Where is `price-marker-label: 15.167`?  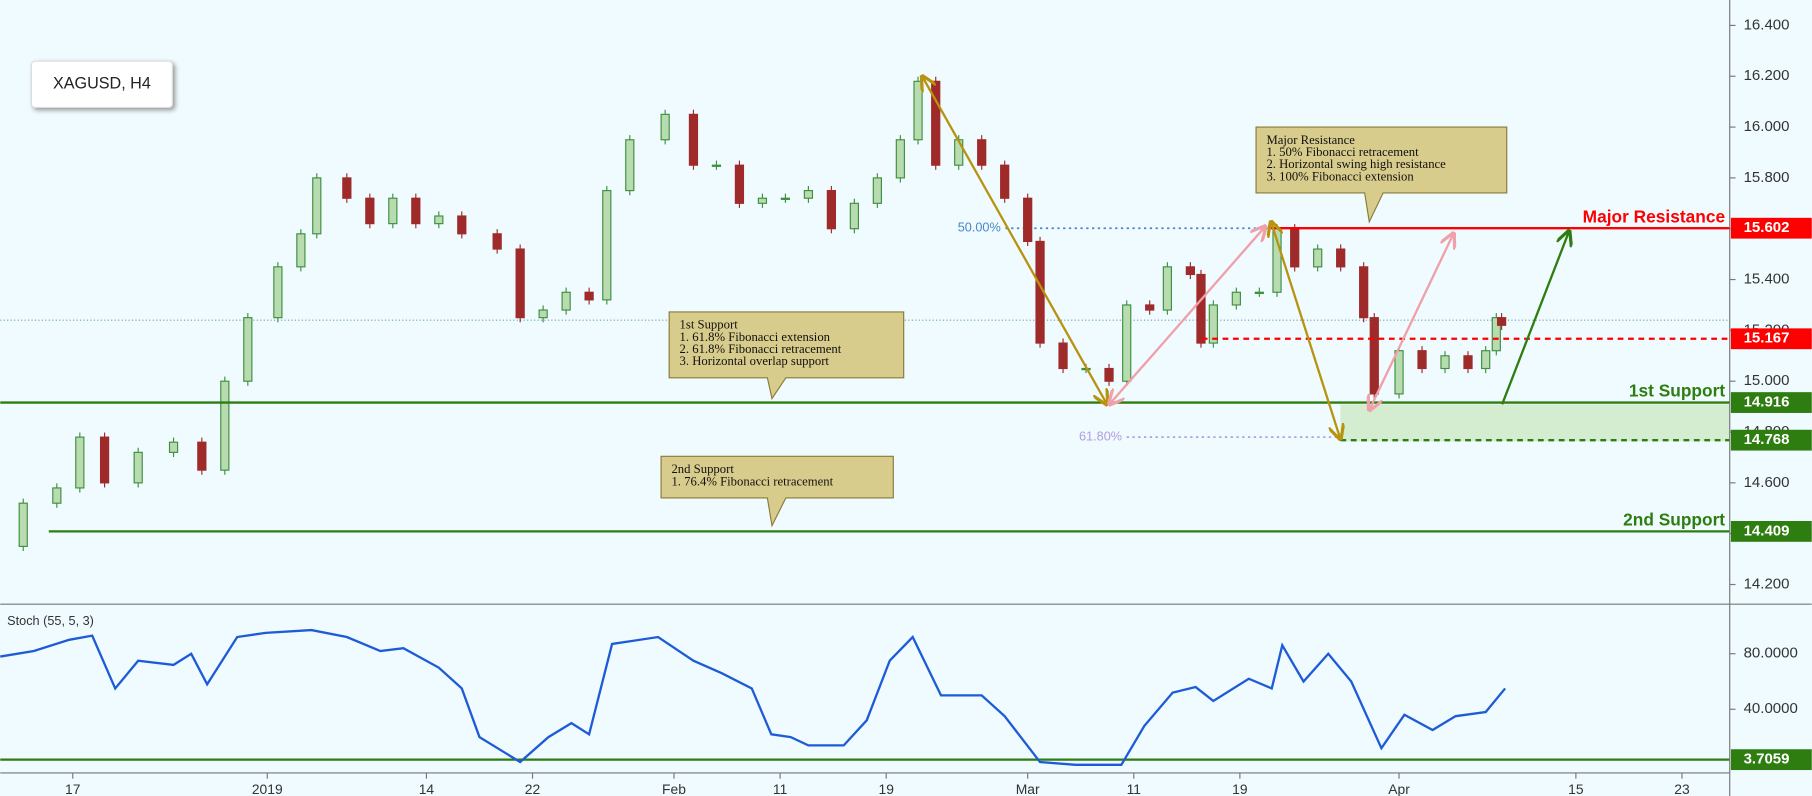
price-marker-label: 15.167 is located at coordinates (1767, 338).